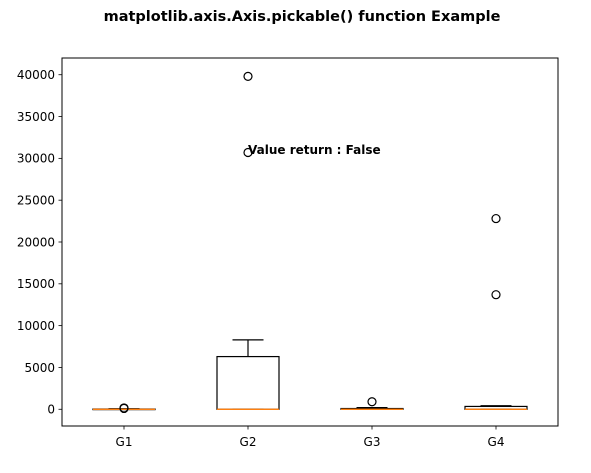 This screenshot has width=591, height=473. Describe the element at coordinates (36, 159) in the screenshot. I see `y-tick-label: 30000` at that location.